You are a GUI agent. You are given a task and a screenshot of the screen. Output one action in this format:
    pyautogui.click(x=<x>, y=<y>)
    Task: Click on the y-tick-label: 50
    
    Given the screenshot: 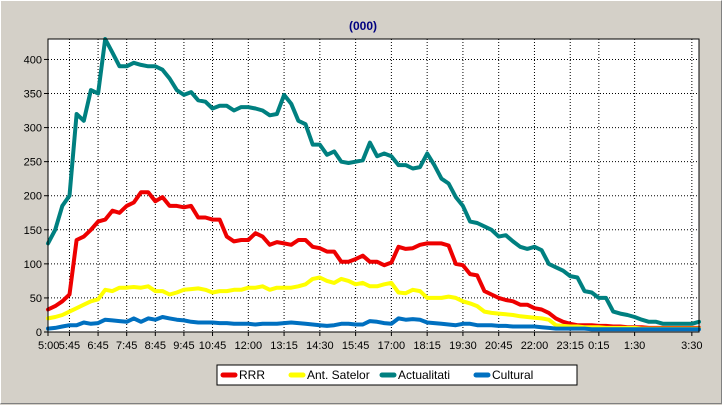 What is the action you would take?
    pyautogui.click(x=36, y=299)
    